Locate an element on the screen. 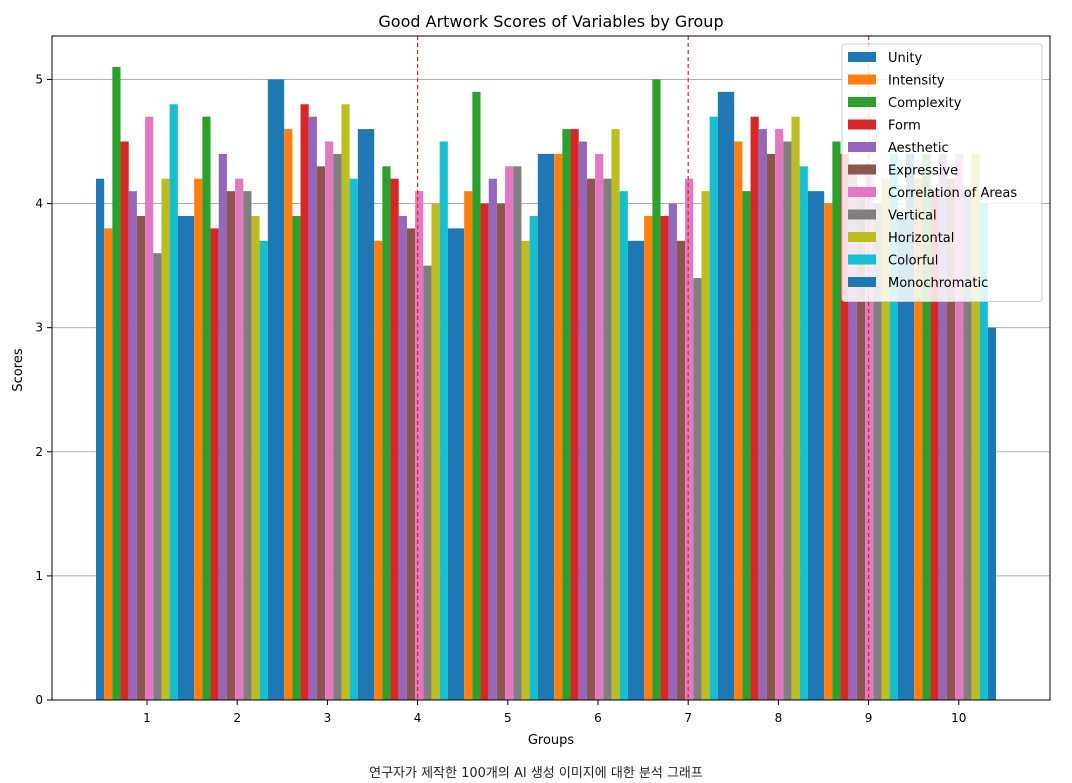 The height and width of the screenshot is (783, 1072). legend-box is located at coordinates (942, 172).